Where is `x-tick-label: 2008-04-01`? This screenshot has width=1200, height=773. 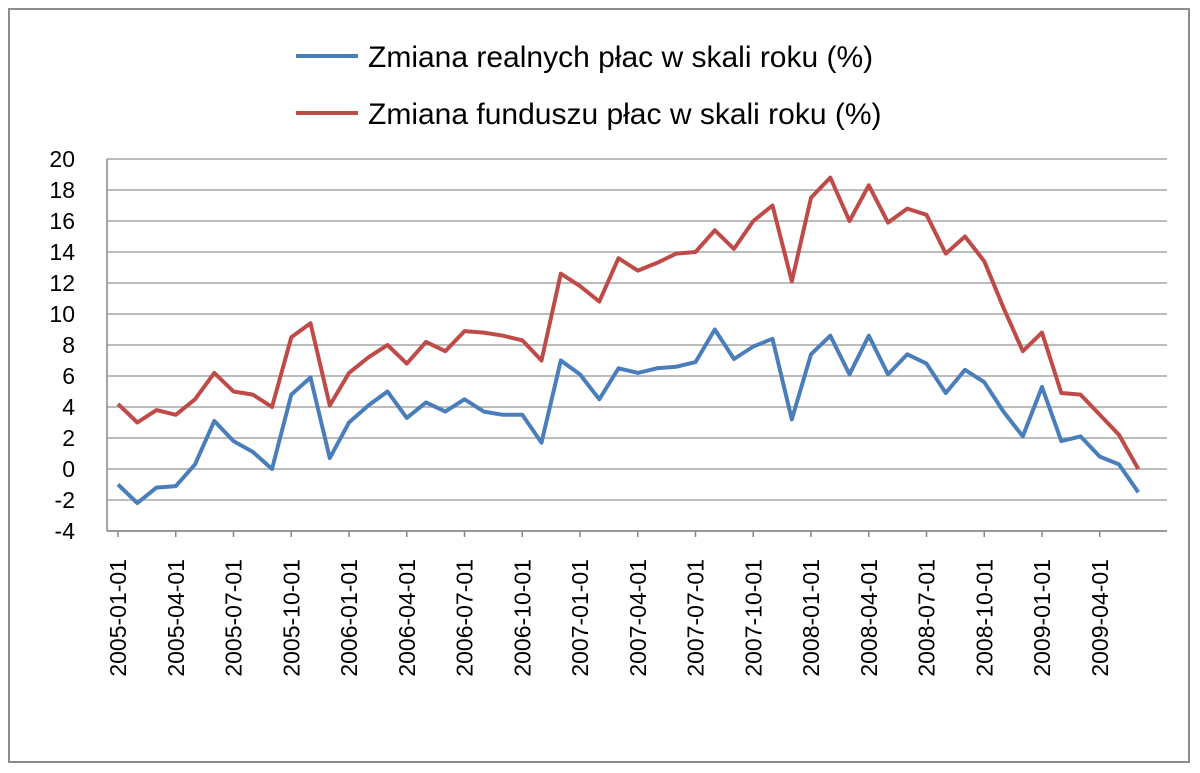
x-tick-label: 2008-04-01 is located at coordinates (869, 618).